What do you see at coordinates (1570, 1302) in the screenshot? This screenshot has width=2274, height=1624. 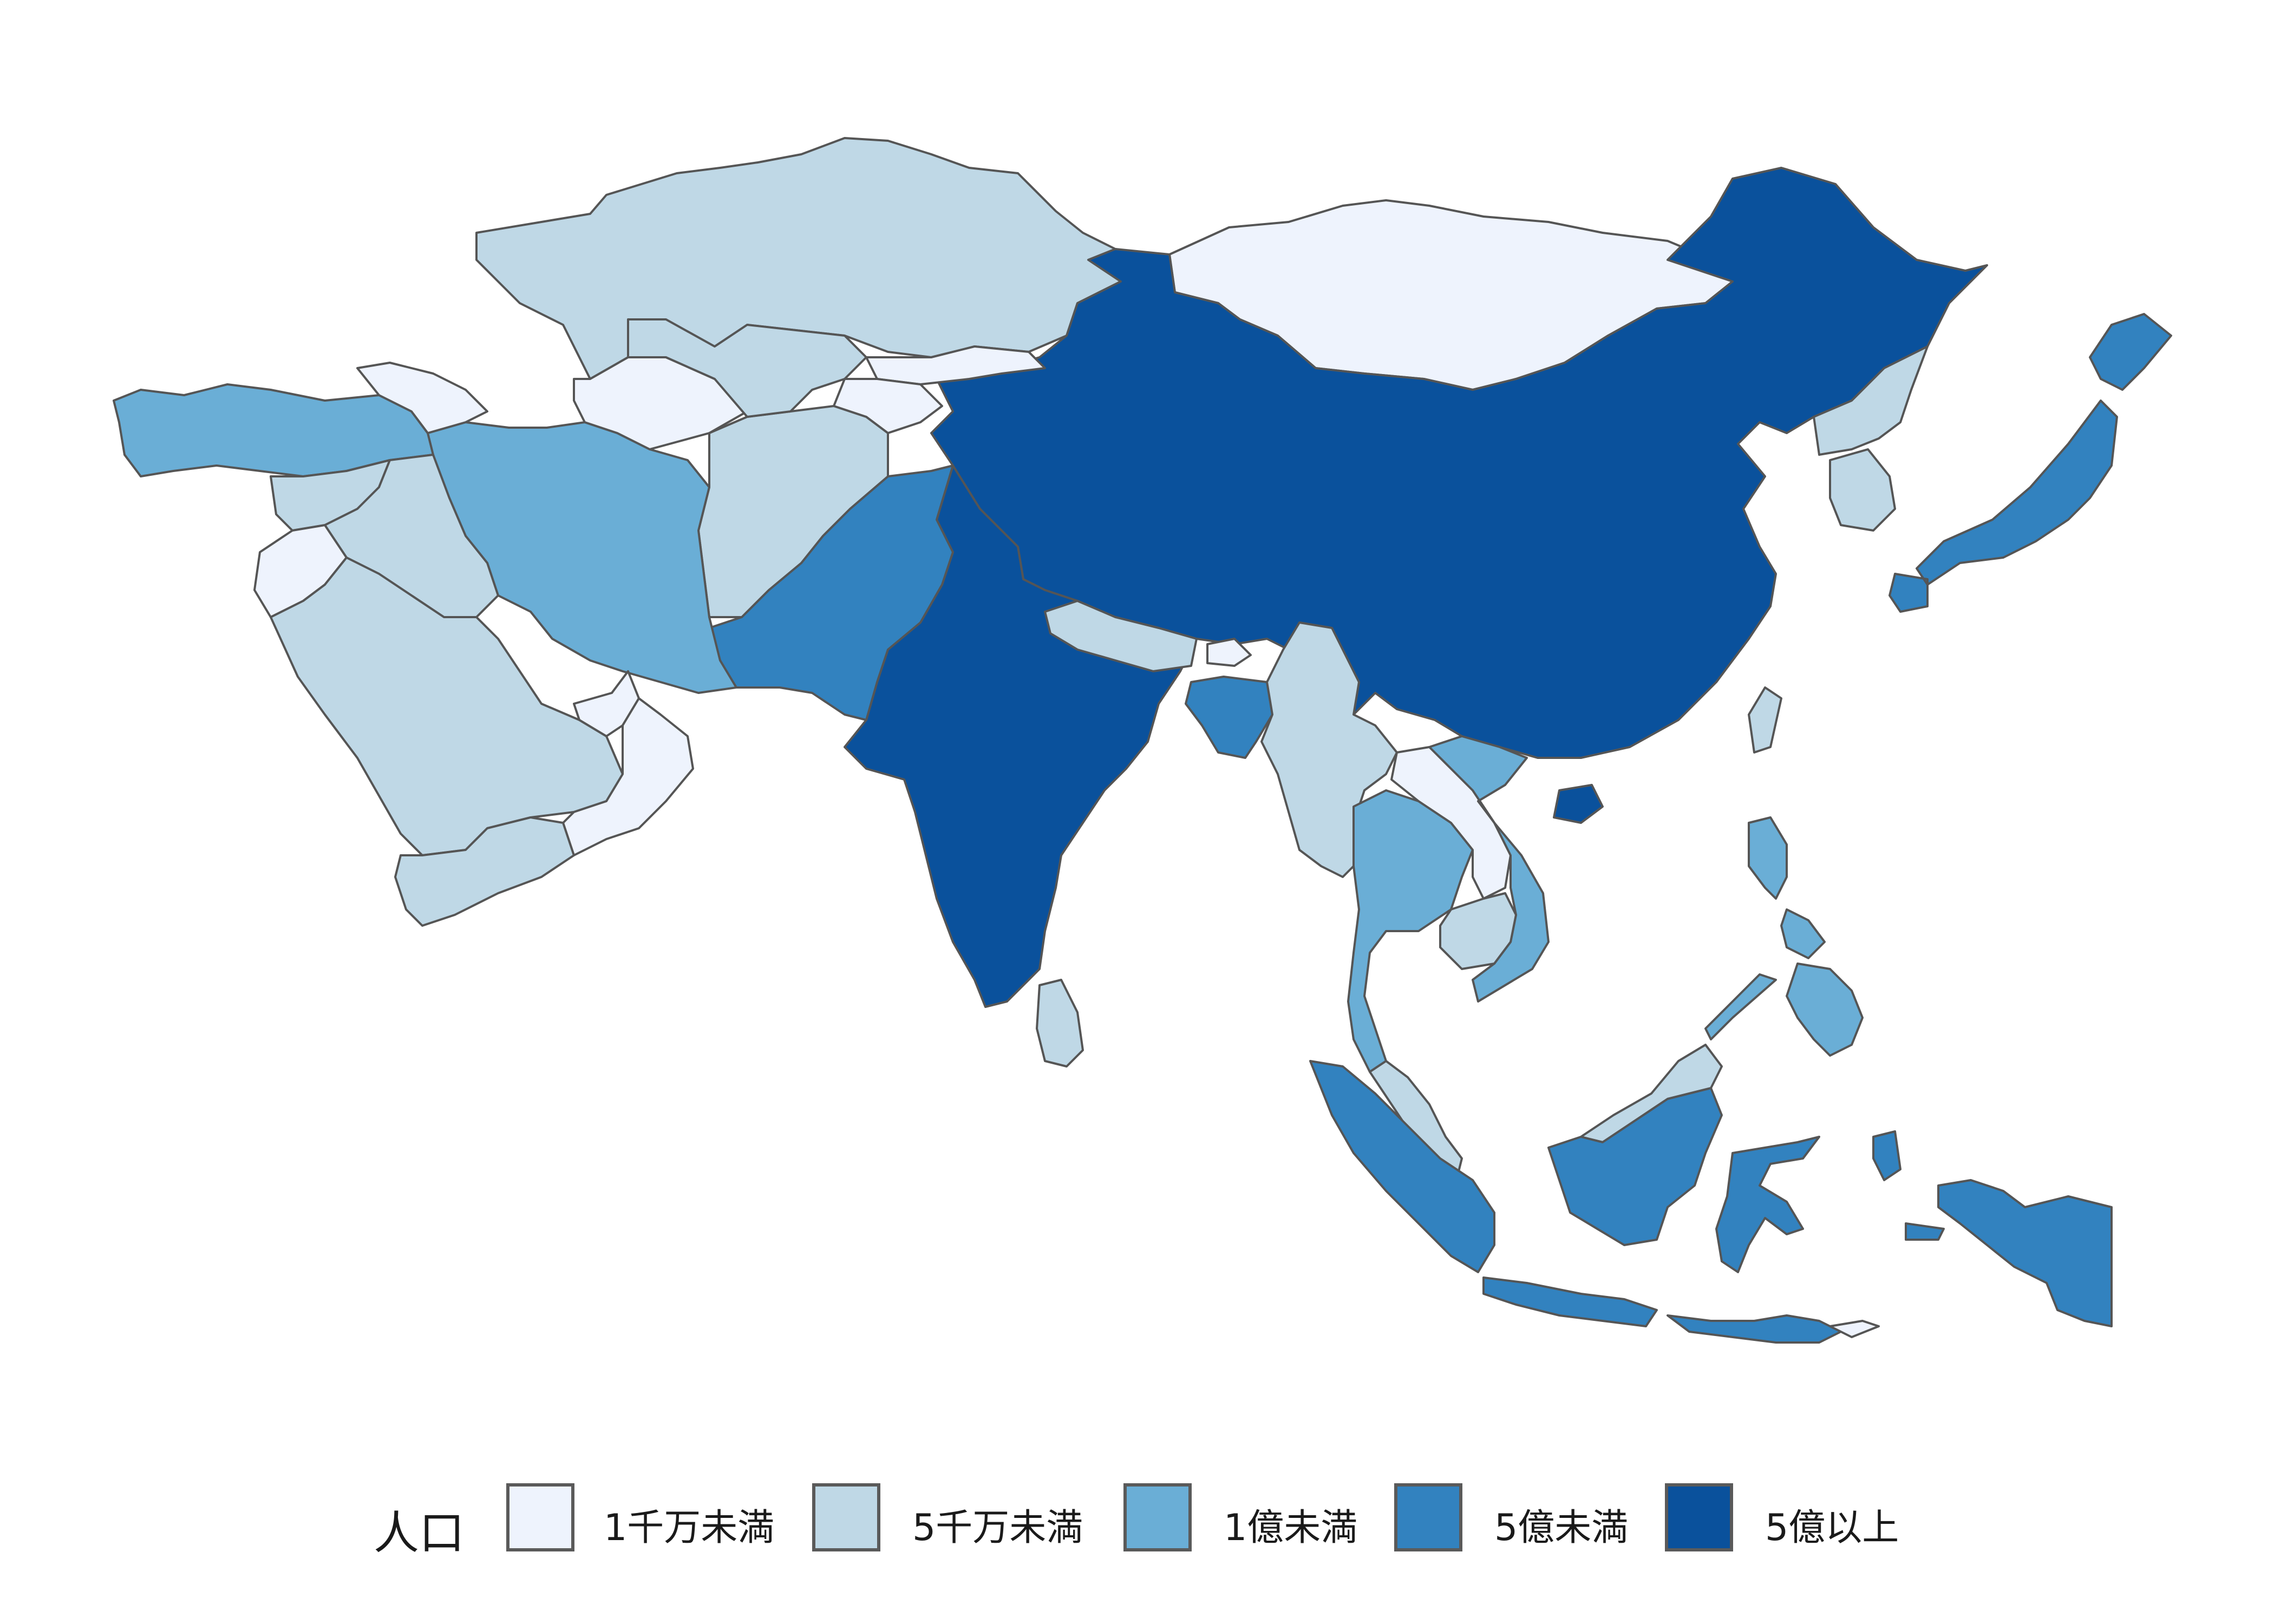 I see `region-java` at bounding box center [1570, 1302].